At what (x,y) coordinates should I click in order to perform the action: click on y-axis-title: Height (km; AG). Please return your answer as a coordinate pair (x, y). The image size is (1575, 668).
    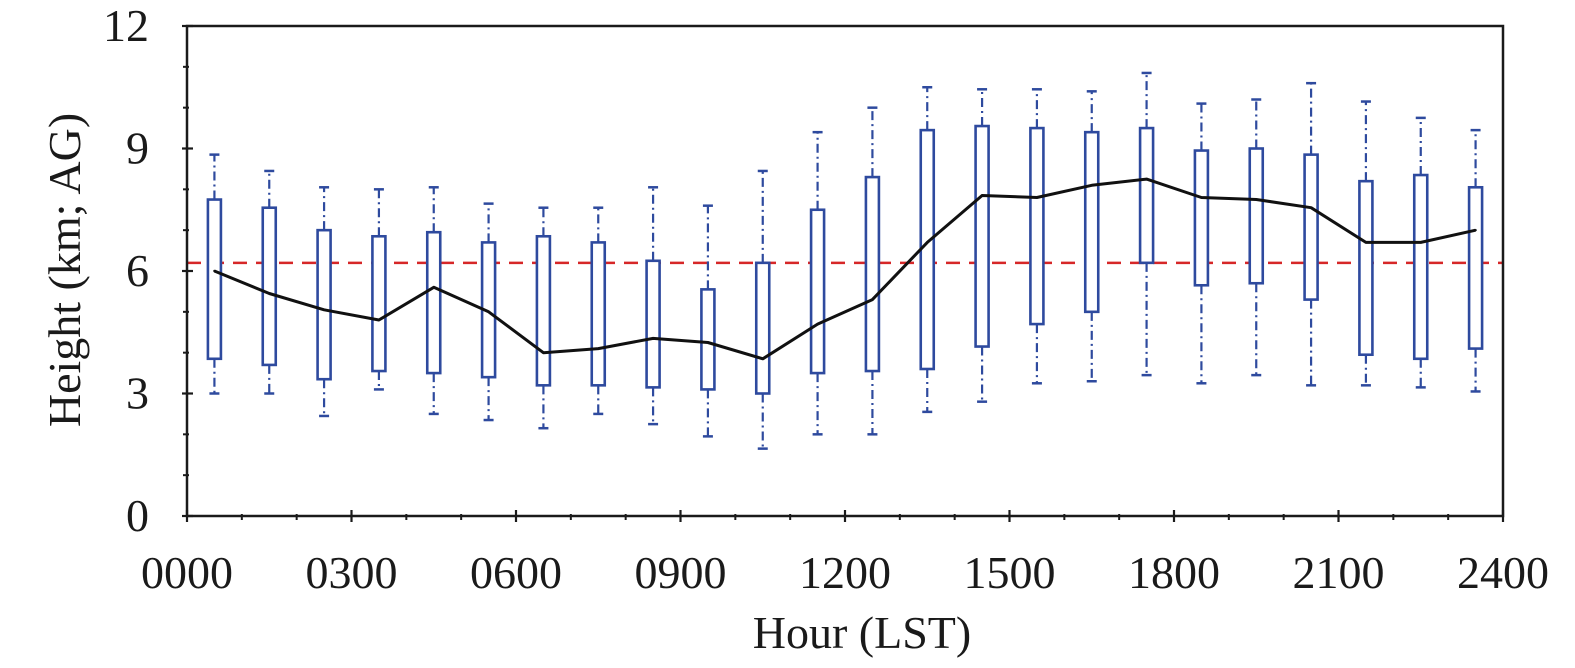
    Looking at the image, I should click on (64, 270).